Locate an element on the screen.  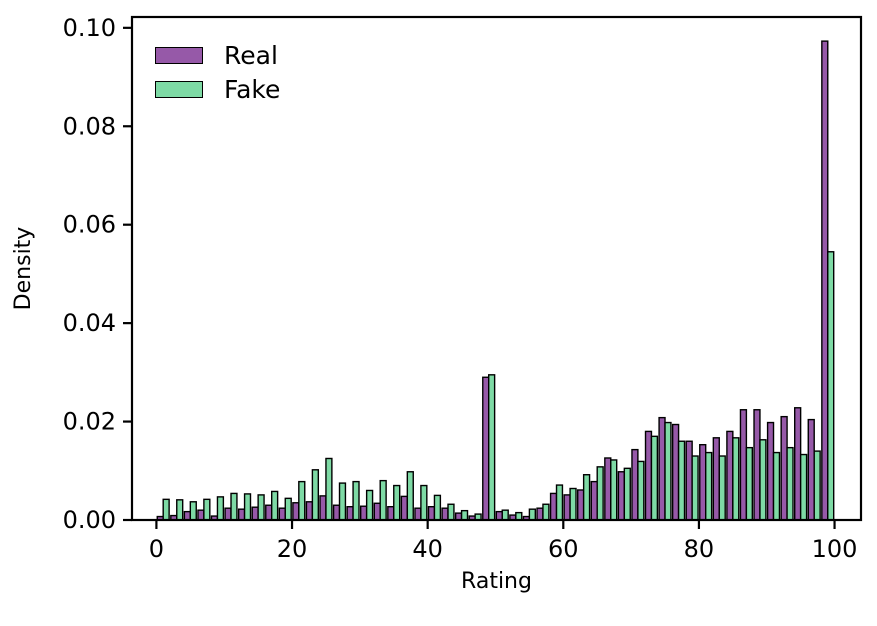
x-tick-label: 100 is located at coordinates (835, 549).